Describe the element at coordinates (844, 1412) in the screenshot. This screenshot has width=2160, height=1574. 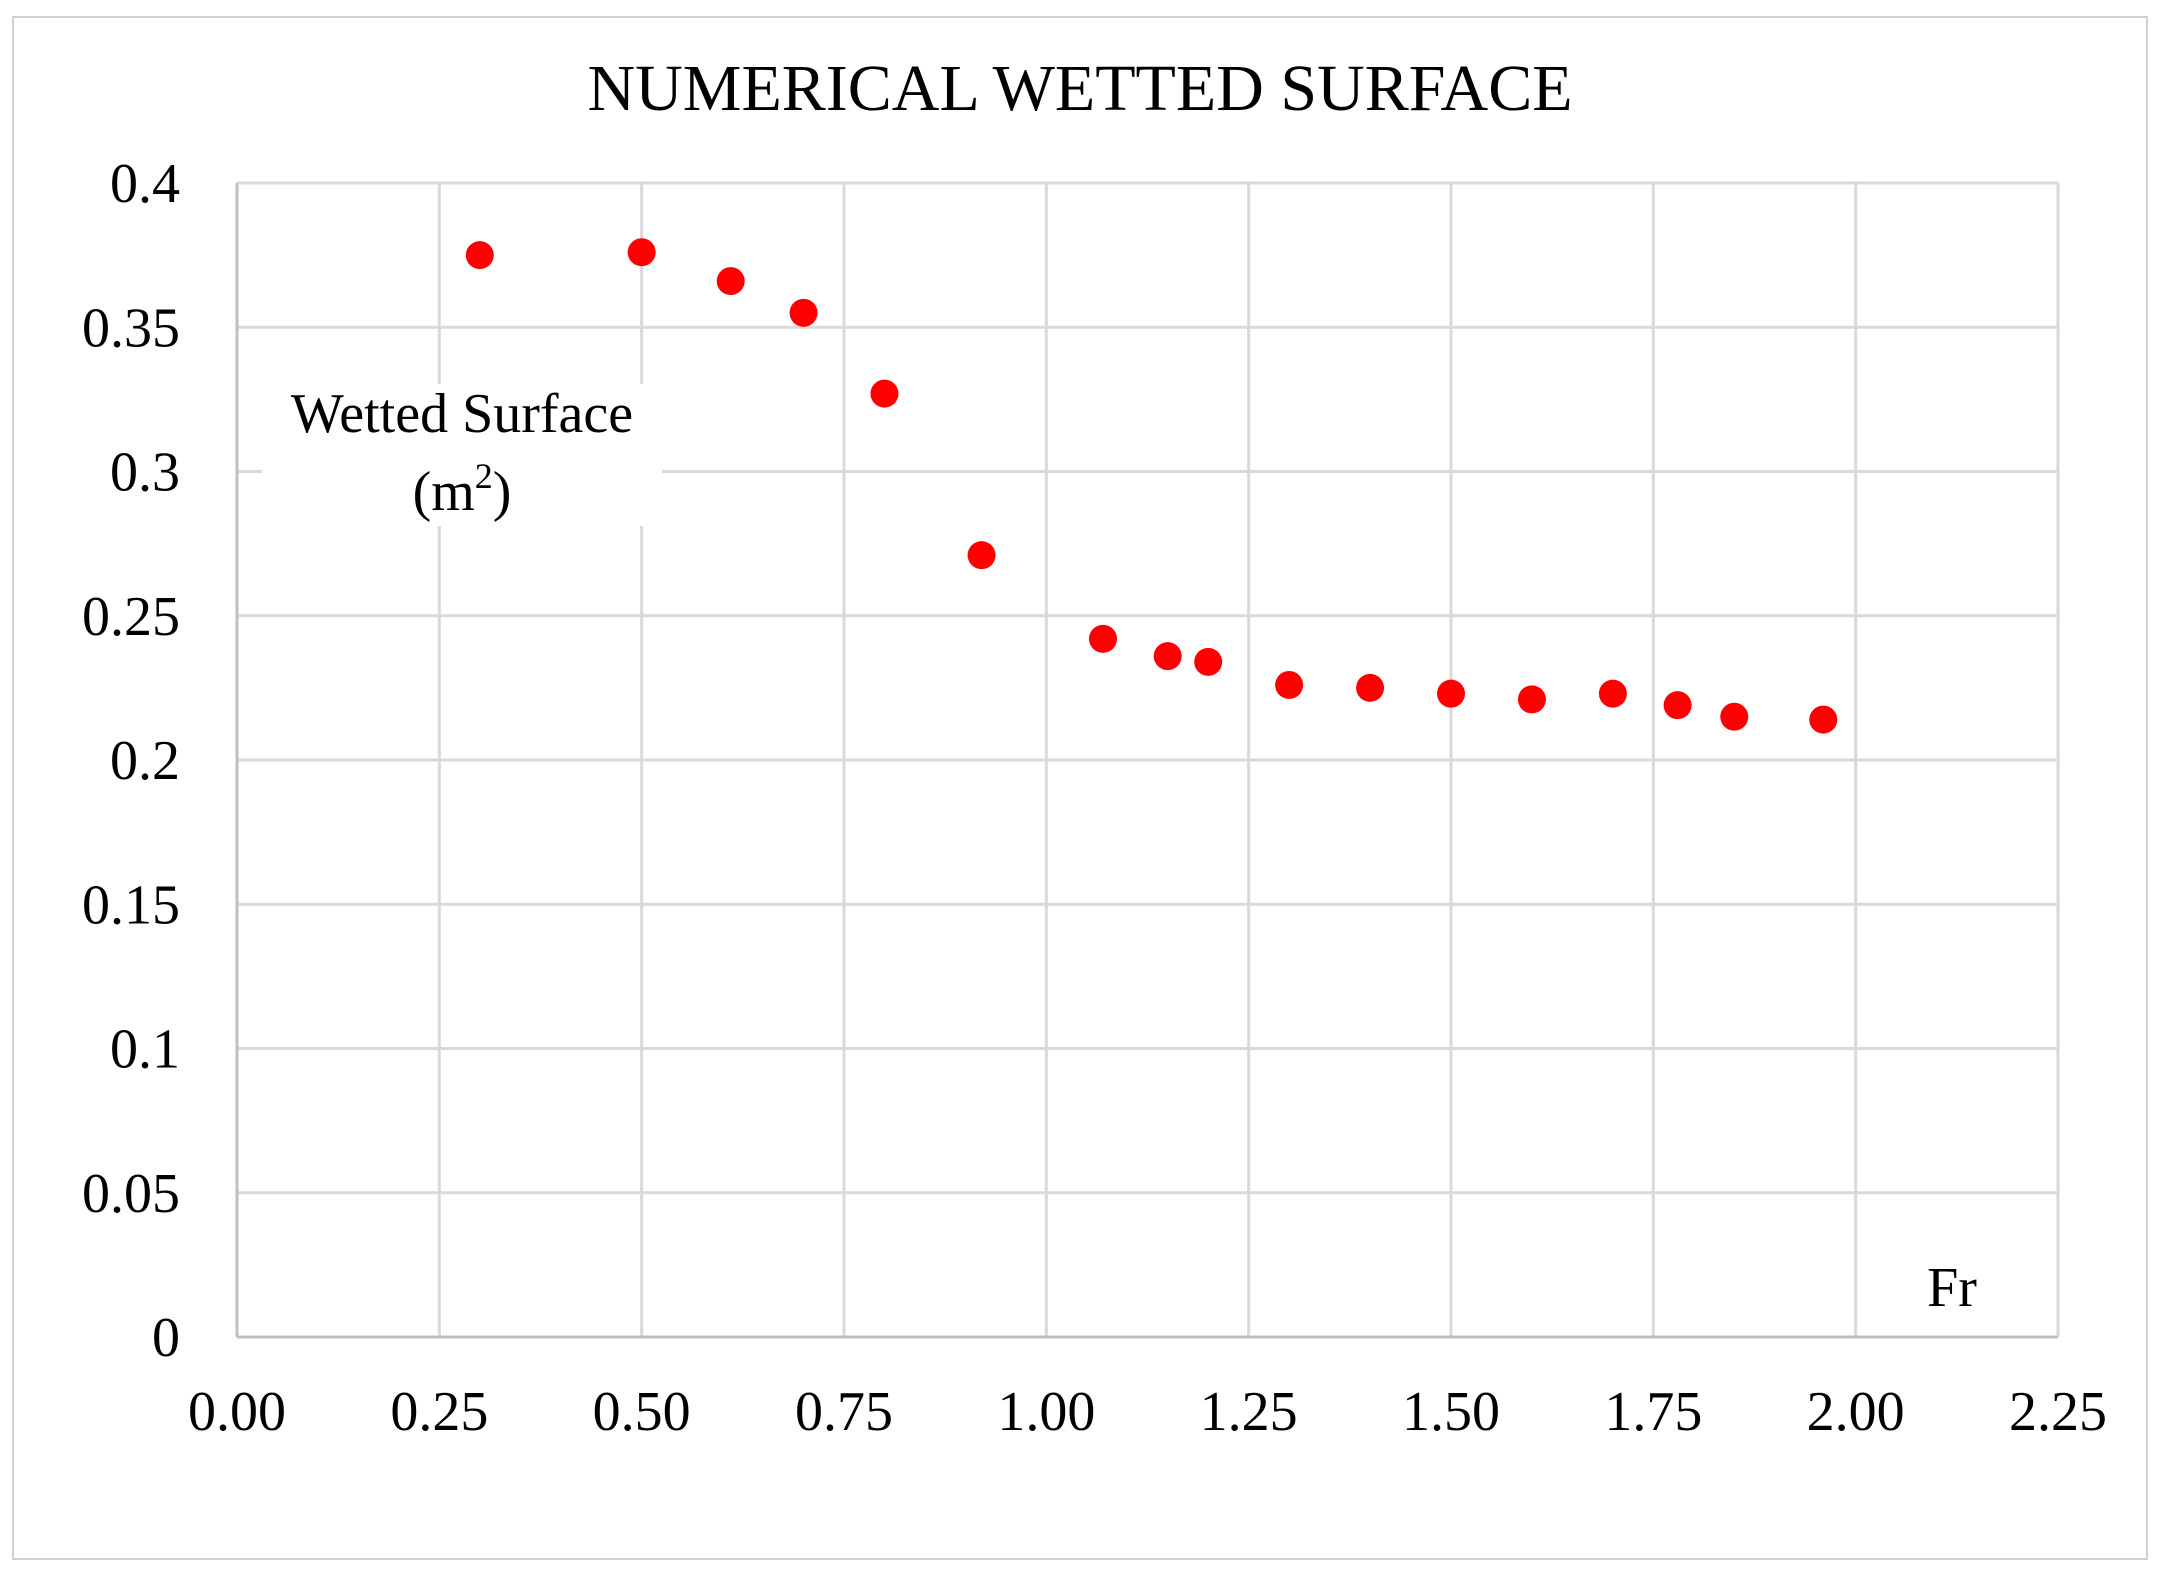
I see `x-tick-label: 0.75` at that location.